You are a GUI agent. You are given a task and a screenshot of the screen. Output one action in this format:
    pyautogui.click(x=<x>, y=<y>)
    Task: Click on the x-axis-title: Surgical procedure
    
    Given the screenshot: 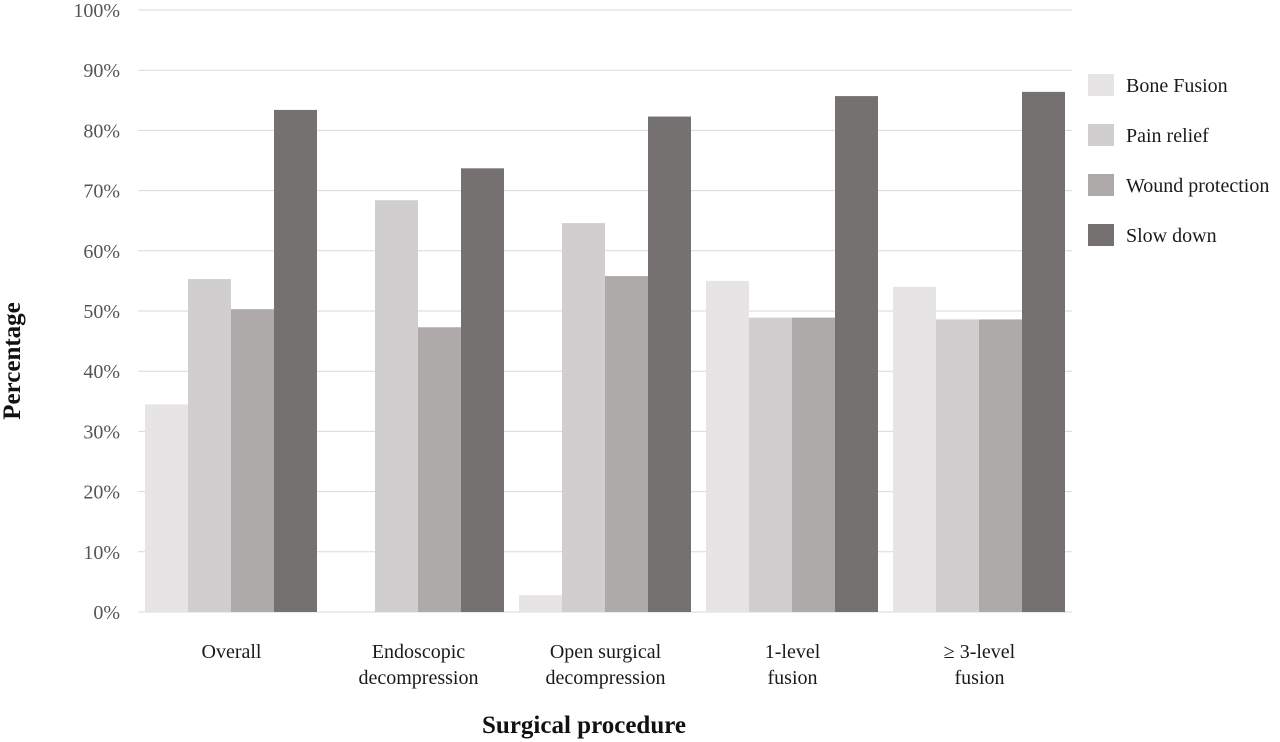 What is the action you would take?
    pyautogui.click(x=584, y=725)
    